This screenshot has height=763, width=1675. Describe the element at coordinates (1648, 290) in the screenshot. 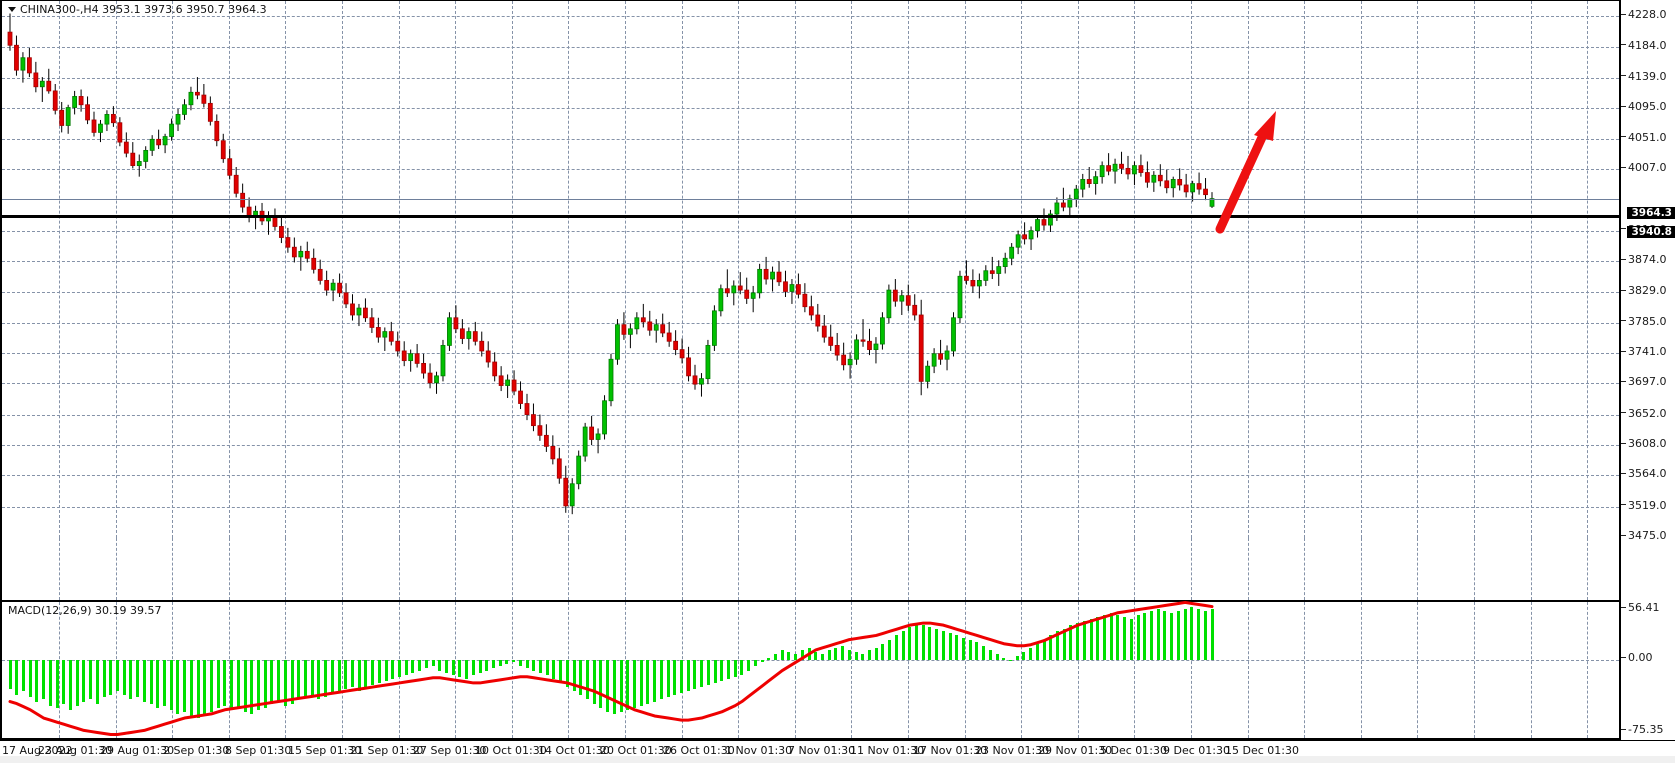

I see `price-tick-label: 3829.0` at that location.